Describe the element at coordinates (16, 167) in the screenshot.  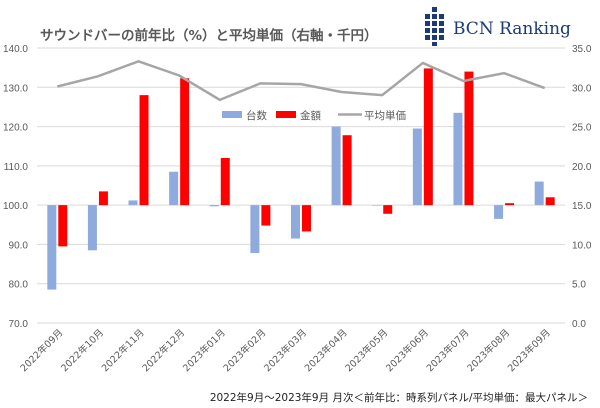
I see `y-tick-label: 110.0` at that location.